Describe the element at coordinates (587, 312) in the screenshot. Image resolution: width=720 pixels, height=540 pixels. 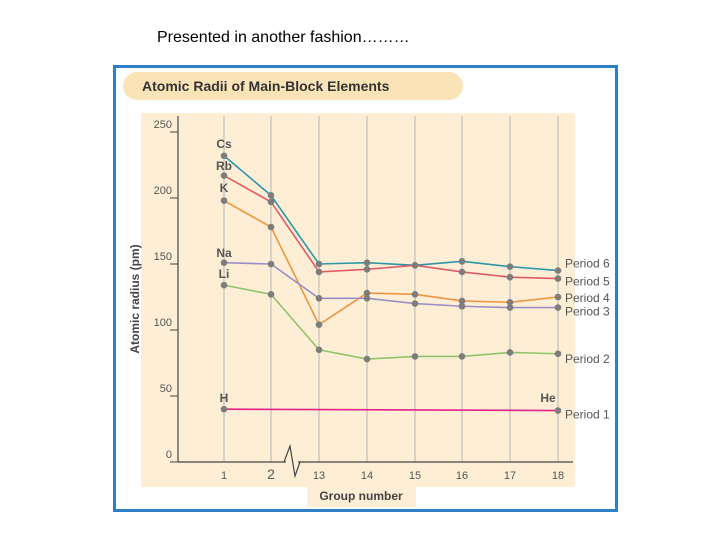
I see `legend-label-period-3: Period 3` at that location.